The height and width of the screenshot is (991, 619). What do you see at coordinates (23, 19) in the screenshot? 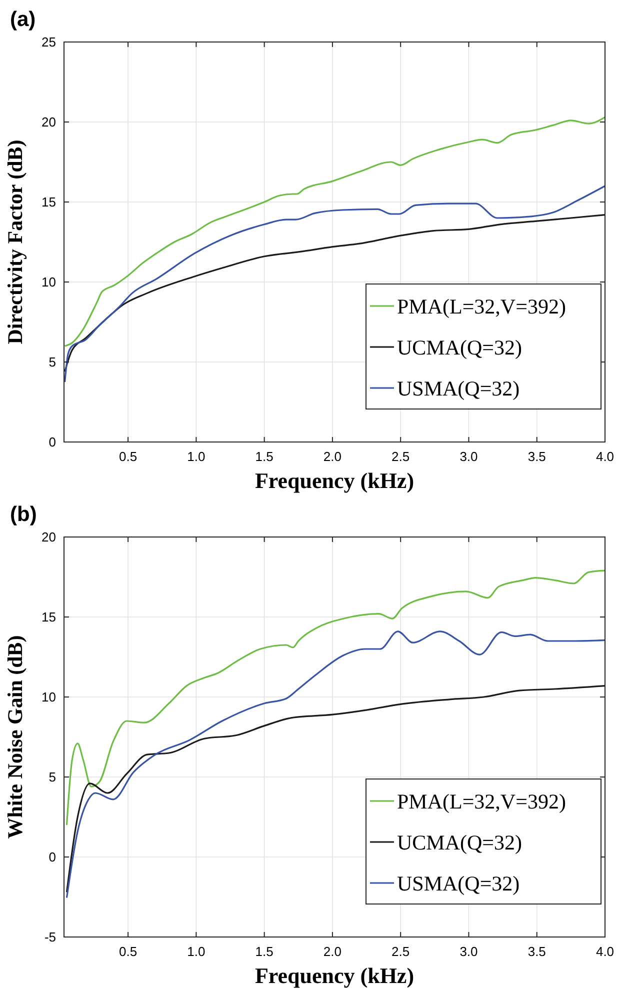
I see `chart-title: (a)` at bounding box center [23, 19].